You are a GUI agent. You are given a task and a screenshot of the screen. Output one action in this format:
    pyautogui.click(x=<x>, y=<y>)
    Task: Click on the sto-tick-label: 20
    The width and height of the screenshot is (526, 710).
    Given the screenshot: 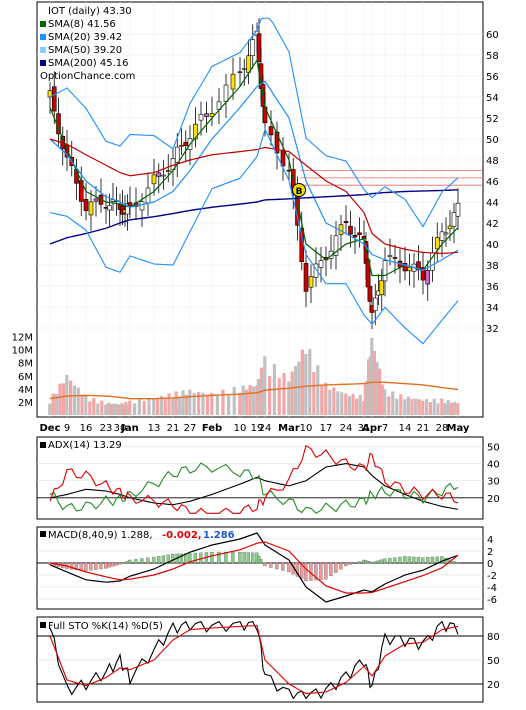 What is the action you would take?
    pyautogui.click(x=493, y=685)
    